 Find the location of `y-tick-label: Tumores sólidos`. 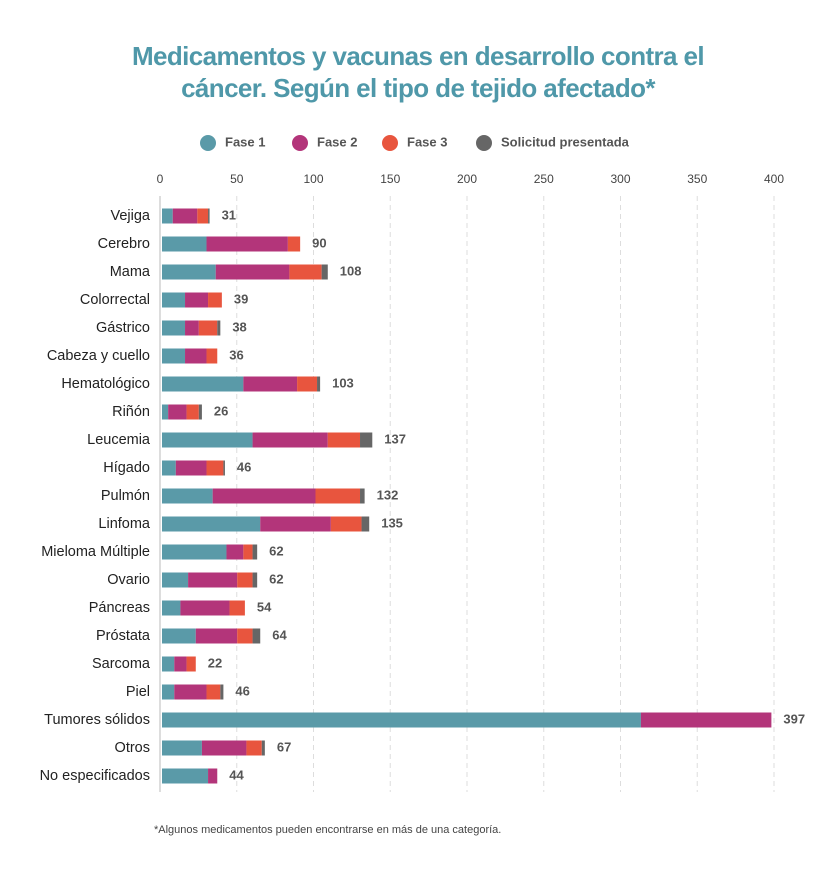

y-tick-label: Tumores sólidos is located at coordinates (97, 720).